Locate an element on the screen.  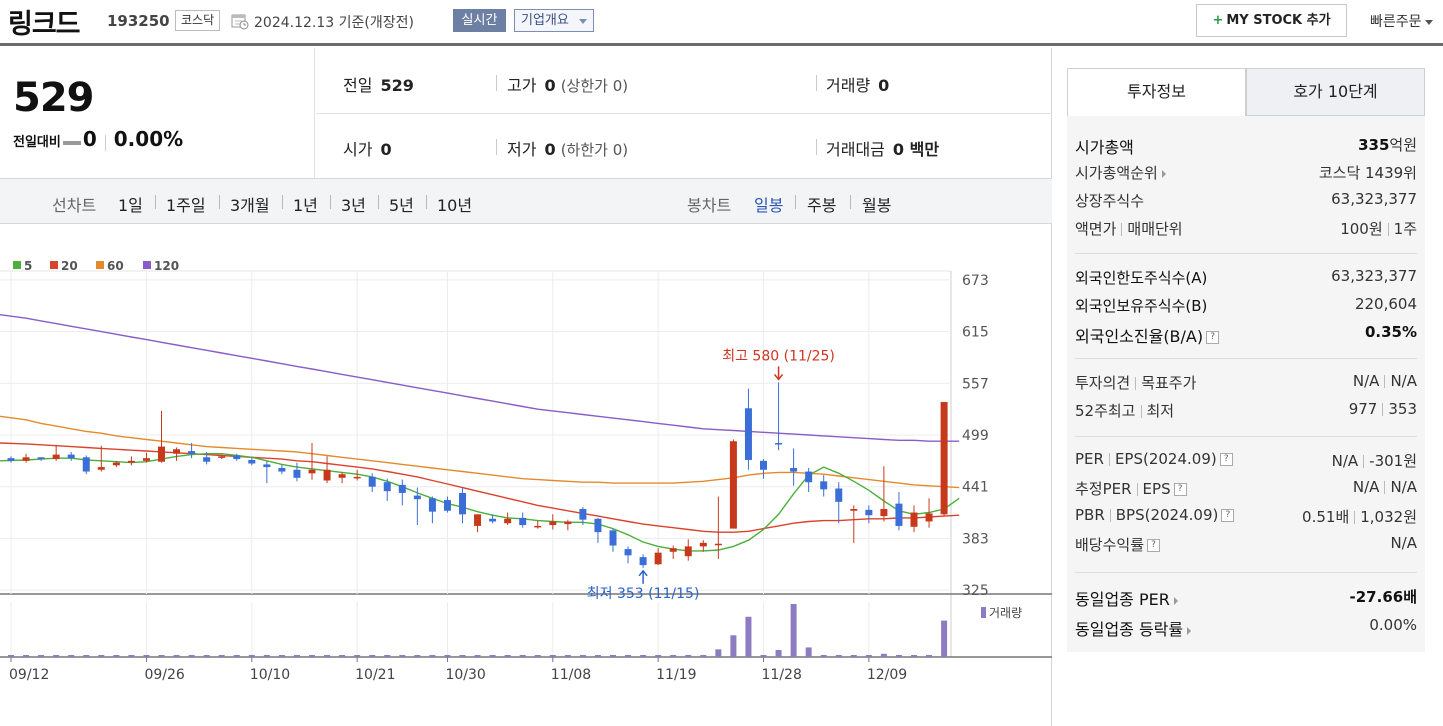
sector-per-value-wrap: -27.66배 is located at coordinates (1383, 596).